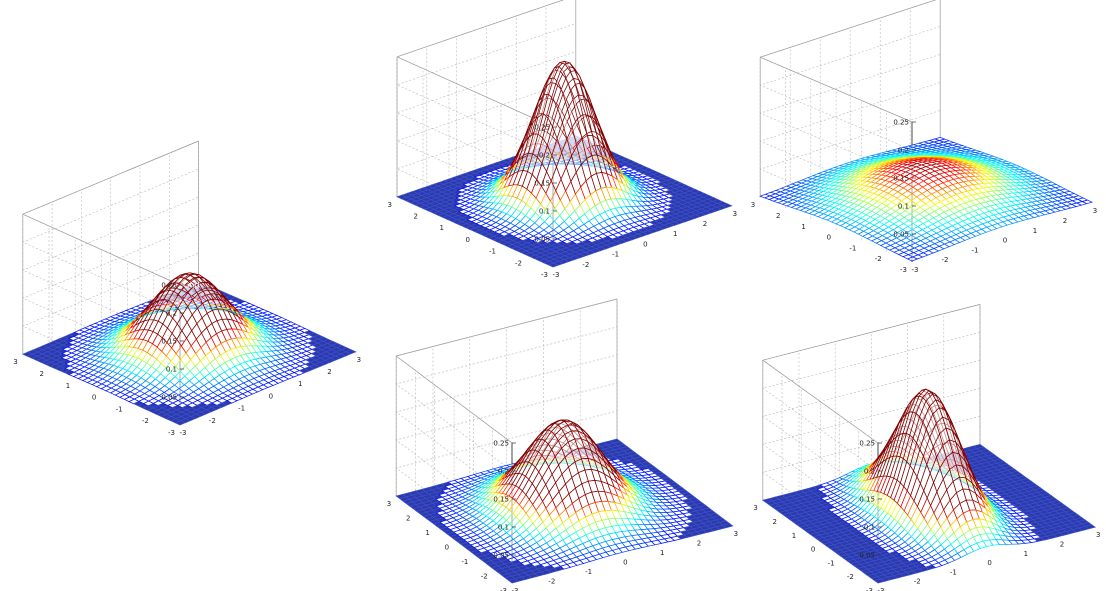 The height and width of the screenshot is (591, 1106). I want to click on surface-cell, so click(351, 352).